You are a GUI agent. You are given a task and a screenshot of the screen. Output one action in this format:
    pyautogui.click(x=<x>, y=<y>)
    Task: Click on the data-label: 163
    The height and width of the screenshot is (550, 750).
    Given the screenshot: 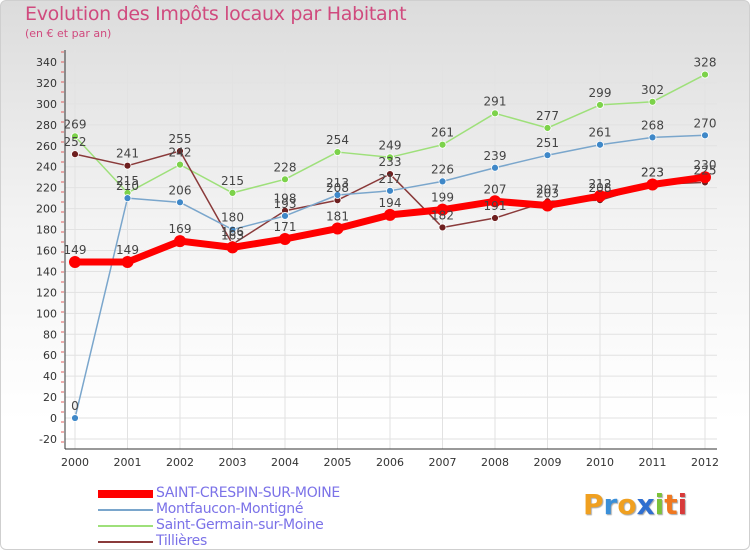 What is the action you would take?
    pyautogui.click(x=232, y=235)
    